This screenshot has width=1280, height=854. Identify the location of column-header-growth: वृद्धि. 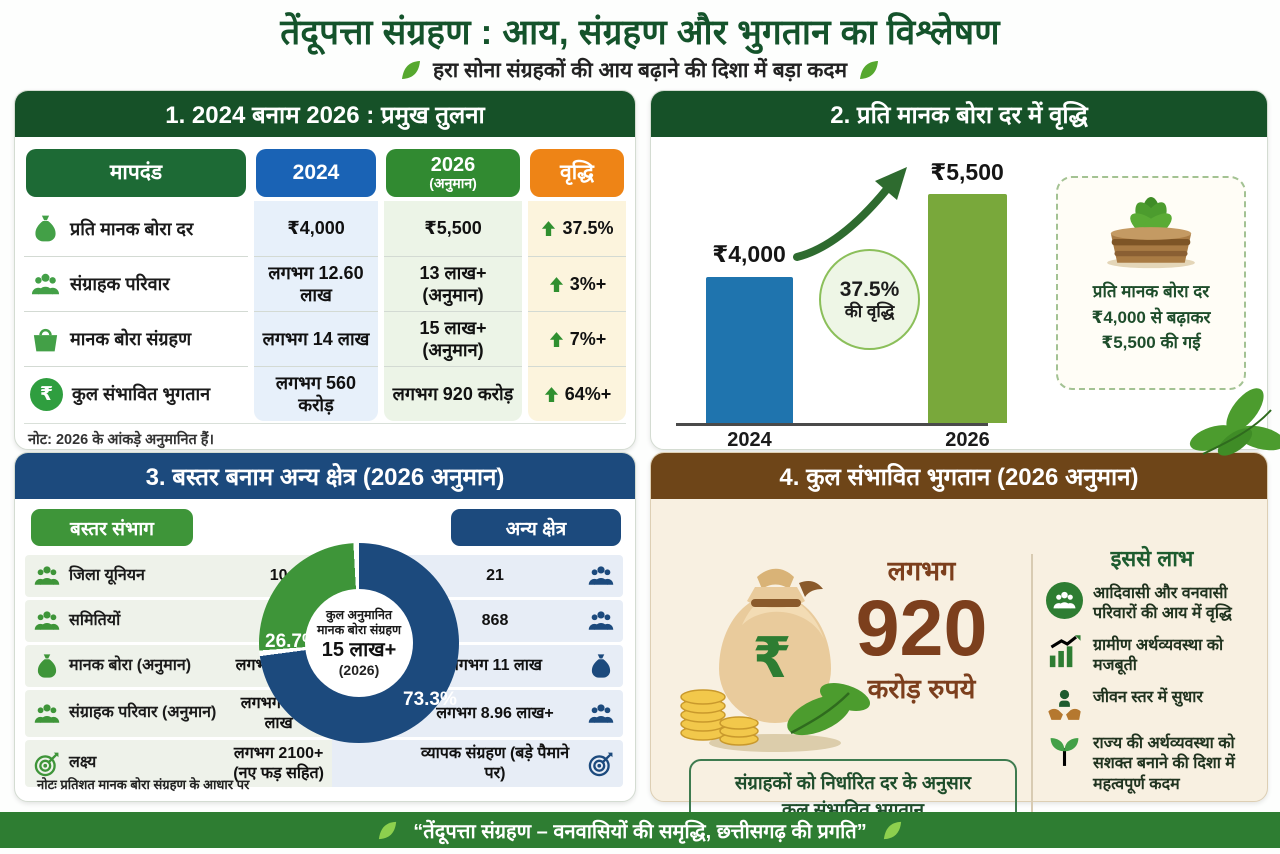
(577, 173).